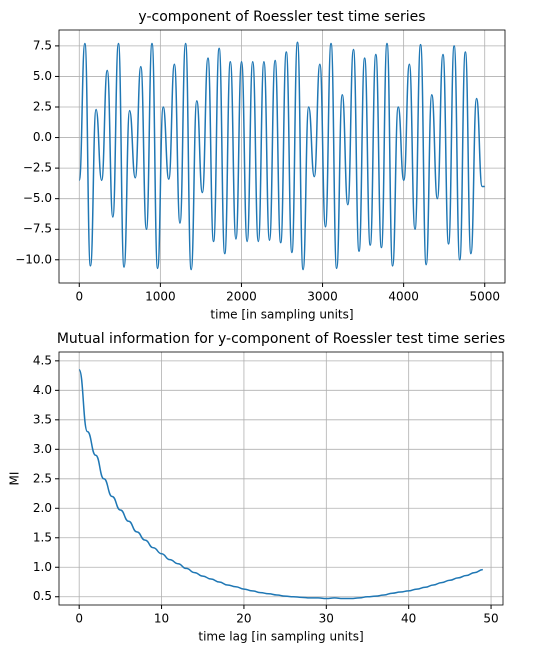  Describe the element at coordinates (42, 537) in the screenshot. I see `y-tick-label: 1.5` at that location.